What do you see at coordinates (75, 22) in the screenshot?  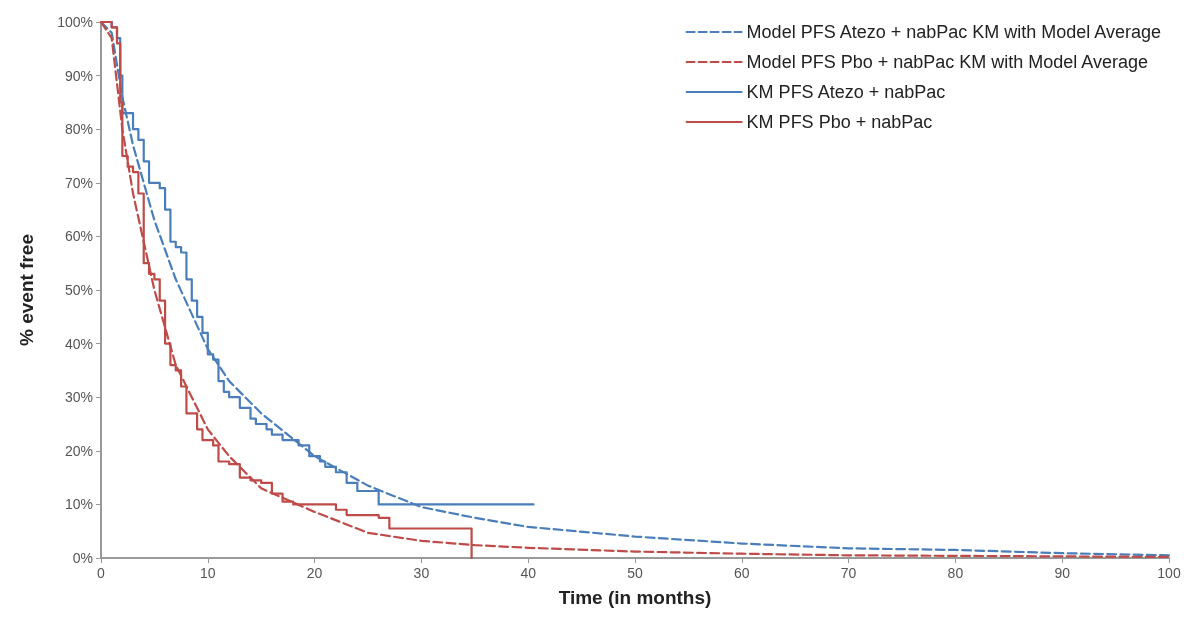 I see `y-tick-label: 100%` at bounding box center [75, 22].